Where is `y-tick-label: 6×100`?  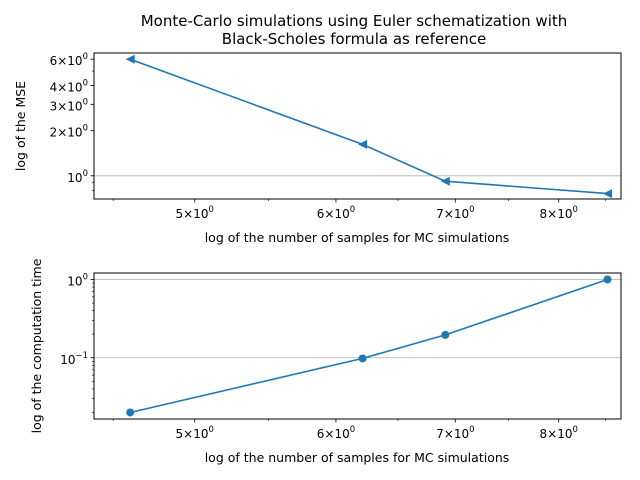
y-tick-label: 6×100 is located at coordinates (69, 60).